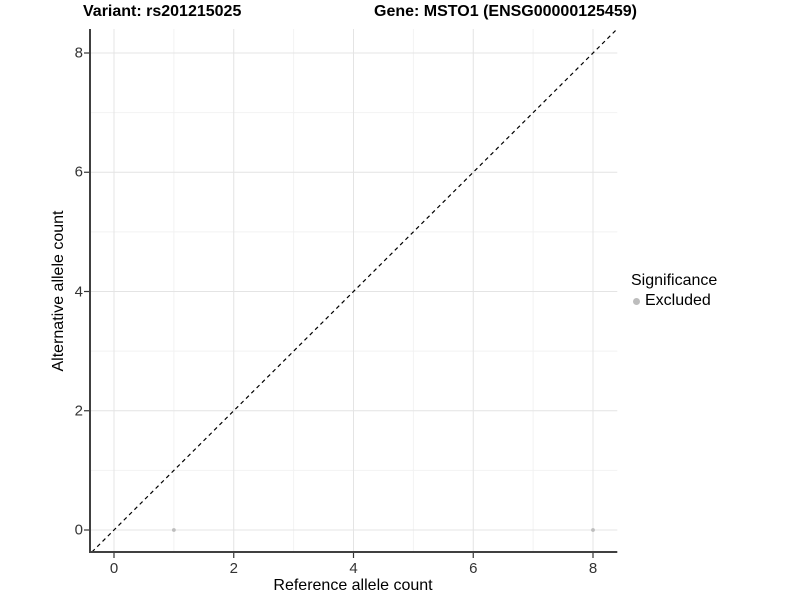 Image resolution: width=800 pixels, height=600 pixels. I want to click on legend-entry-label: Excluded, so click(678, 300).